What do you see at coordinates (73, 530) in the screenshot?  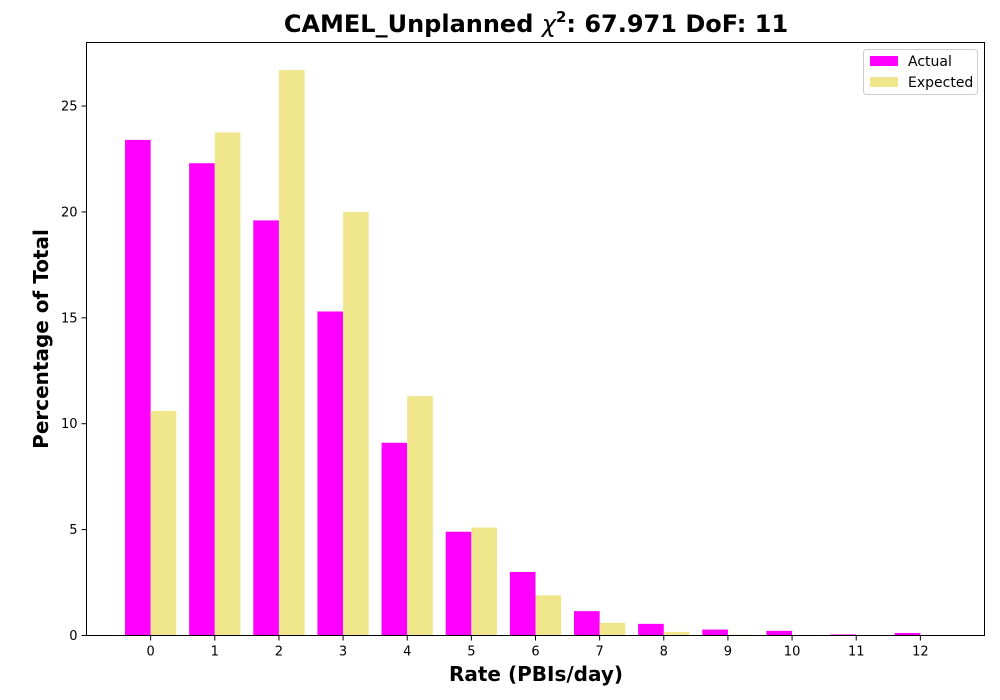 I see `y-tick-label: 5` at bounding box center [73, 530].